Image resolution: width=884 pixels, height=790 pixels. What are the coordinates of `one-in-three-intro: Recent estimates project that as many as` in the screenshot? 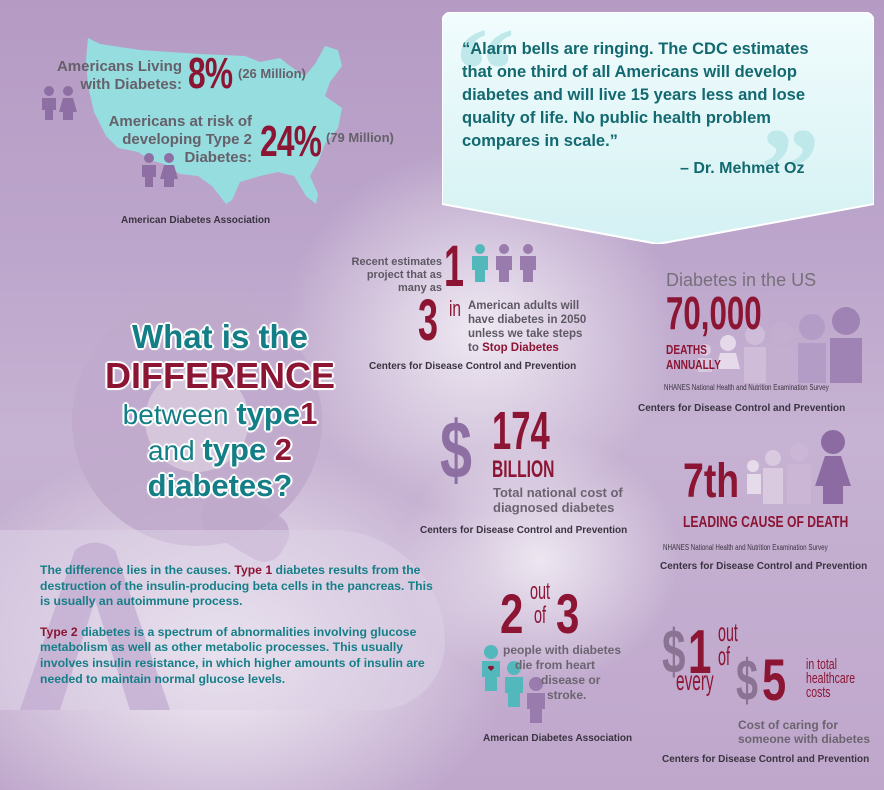 It's located at (397, 275).